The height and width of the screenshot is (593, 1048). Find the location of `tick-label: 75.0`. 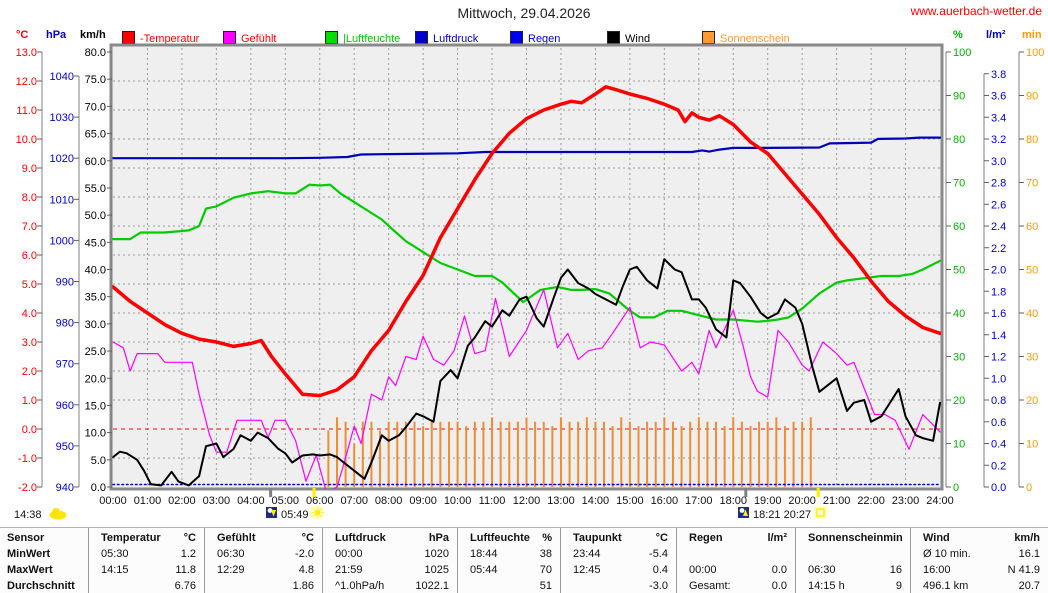

tick-label: 75.0 is located at coordinates (95, 80).